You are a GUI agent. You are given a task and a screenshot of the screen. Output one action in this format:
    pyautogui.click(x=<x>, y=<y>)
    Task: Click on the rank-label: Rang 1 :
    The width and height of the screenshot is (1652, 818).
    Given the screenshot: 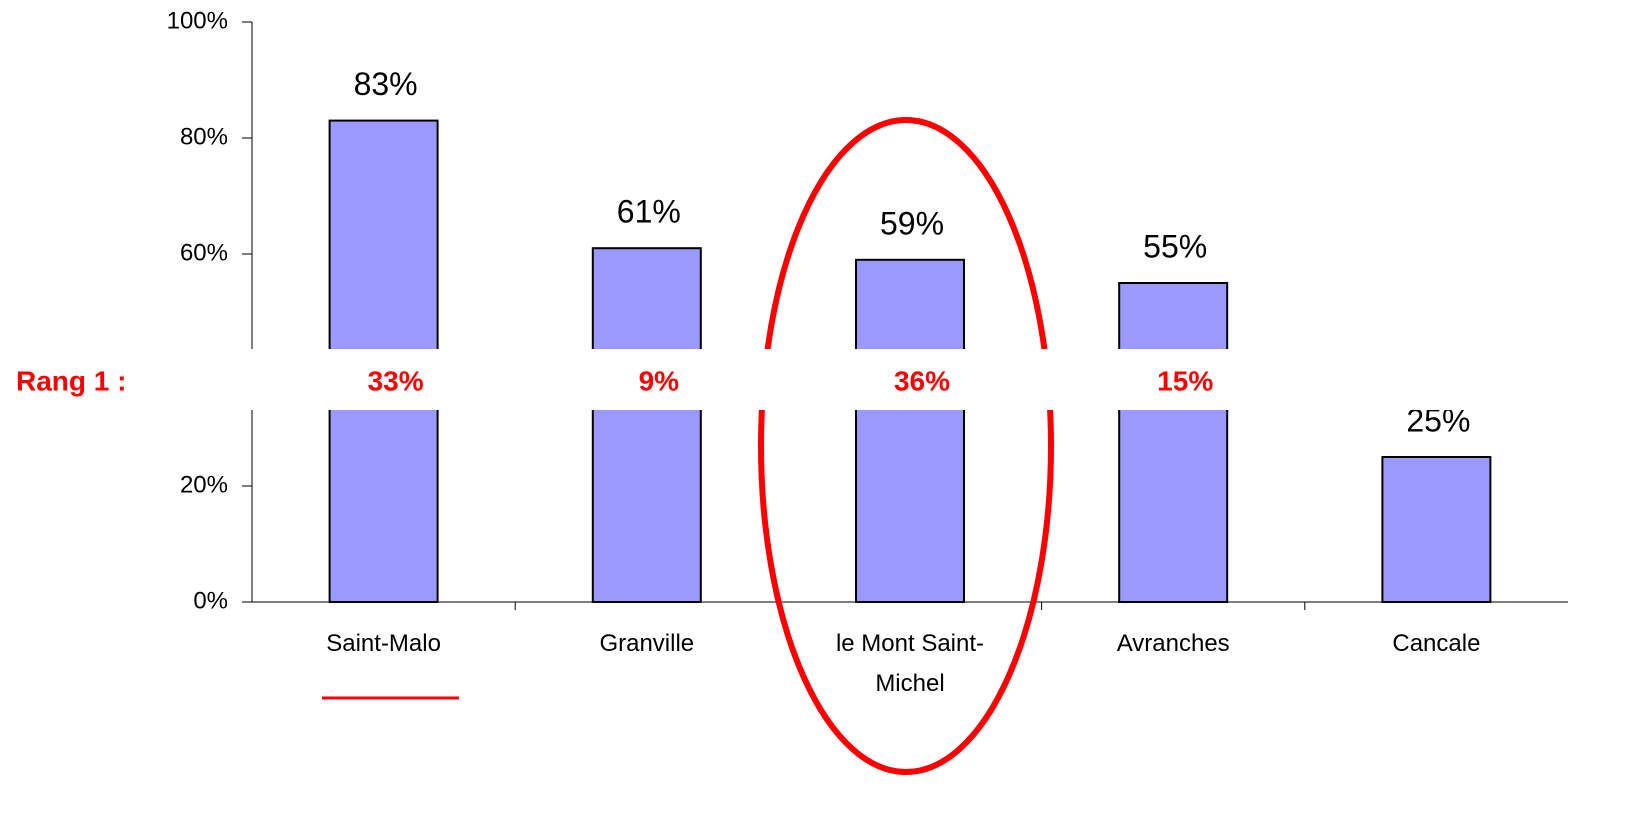 What is the action you would take?
    pyautogui.click(x=71, y=380)
    